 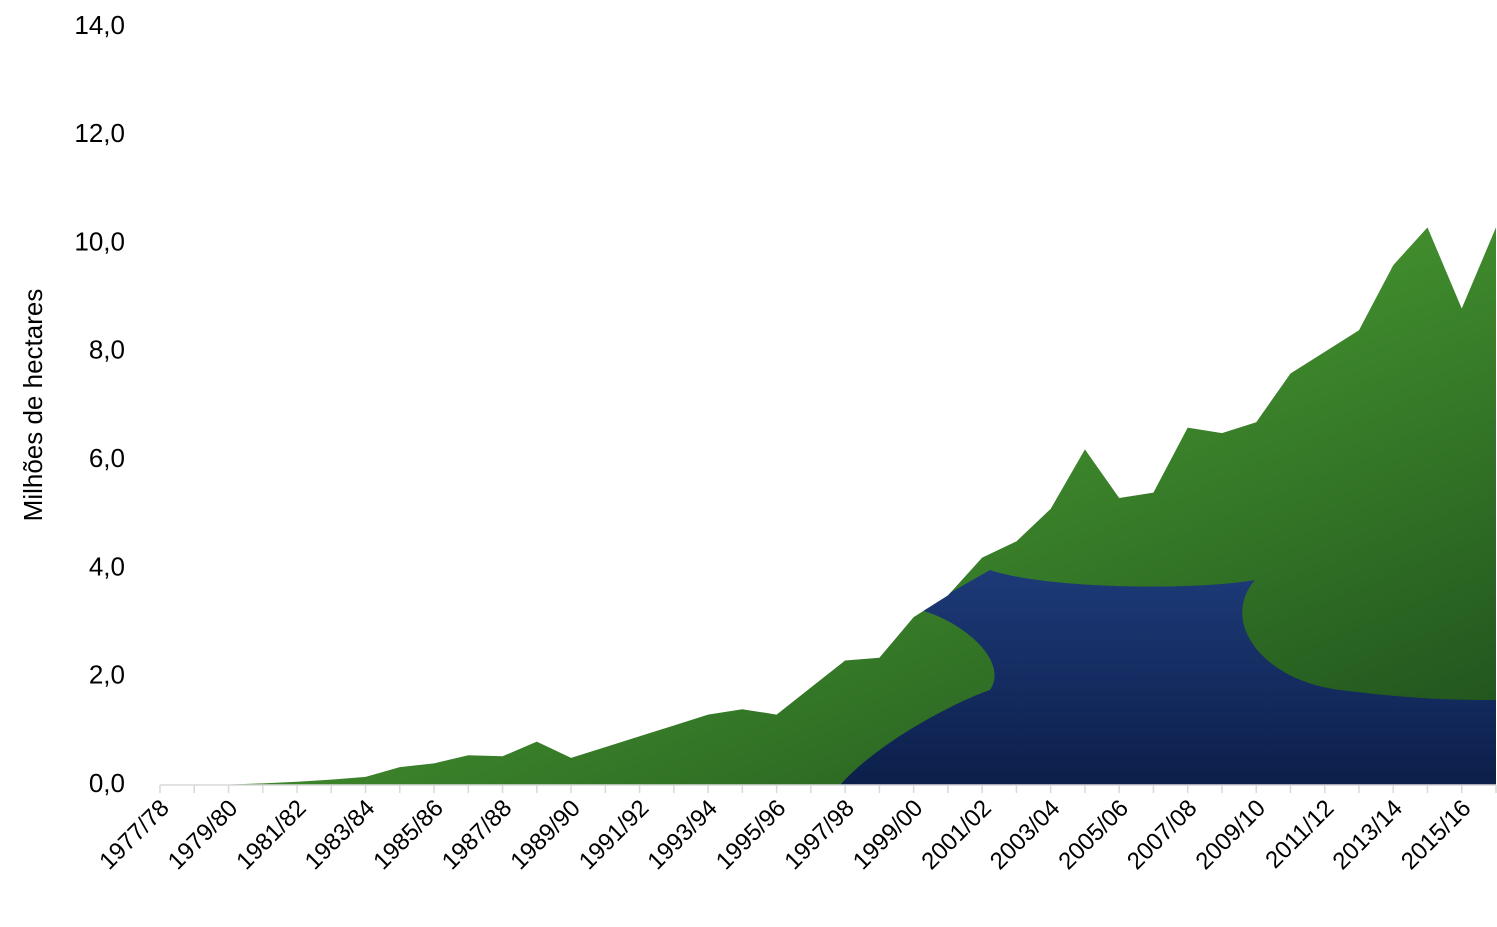 I want to click on y-tick-label: 14,0, so click(x=99, y=25).